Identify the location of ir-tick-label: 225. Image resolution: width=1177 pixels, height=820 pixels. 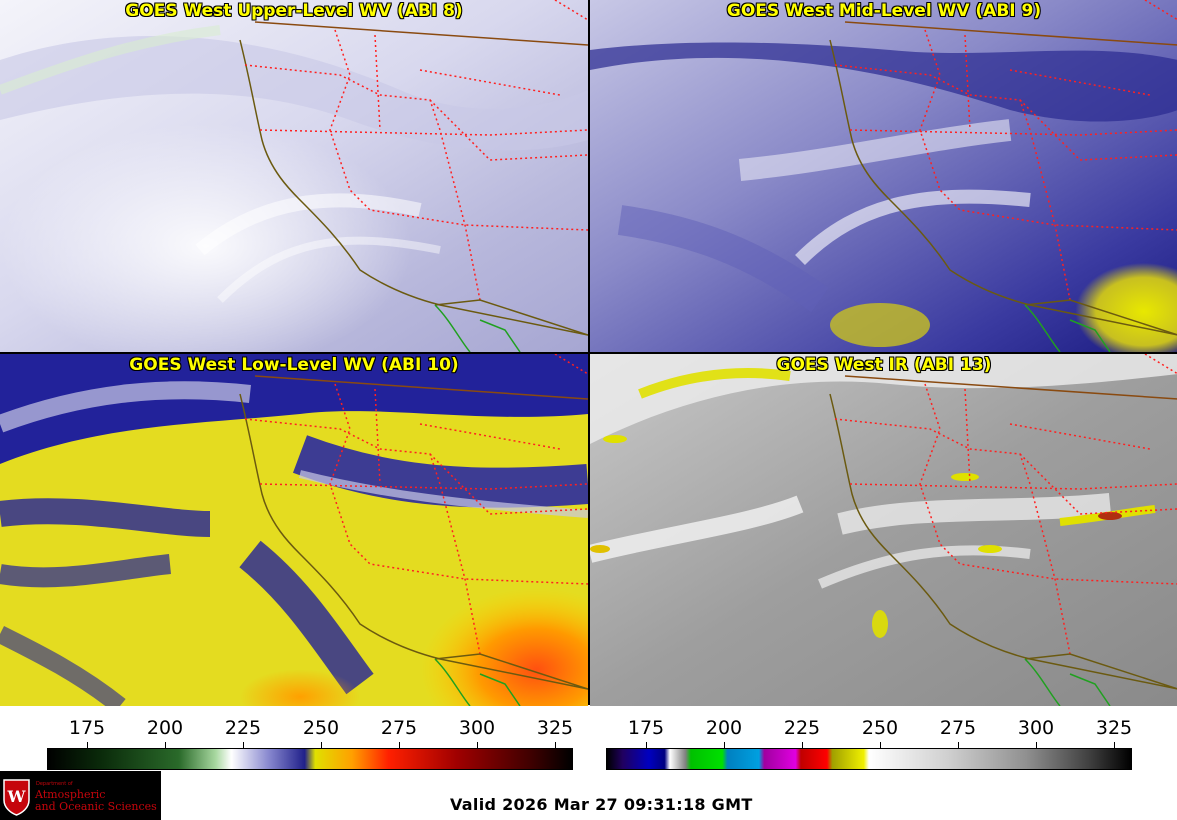
(802, 728).